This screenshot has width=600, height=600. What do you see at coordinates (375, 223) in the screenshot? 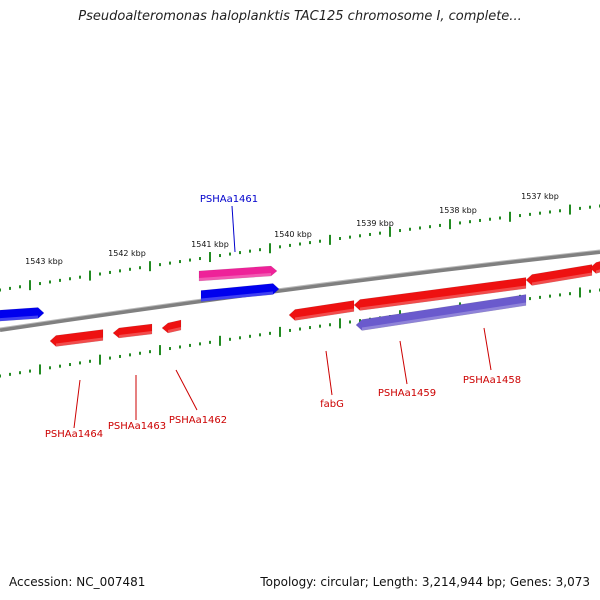
I see `ruler-label: 1539 kbp` at bounding box center [375, 223].